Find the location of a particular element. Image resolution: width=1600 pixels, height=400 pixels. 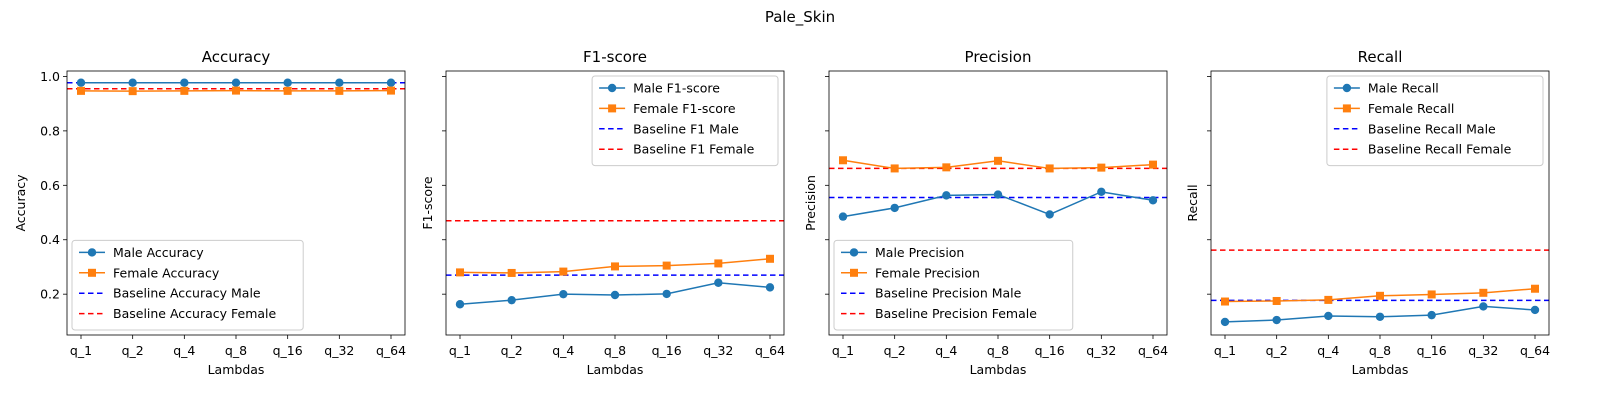

legend-label: Female Accuracy is located at coordinates (166, 272).